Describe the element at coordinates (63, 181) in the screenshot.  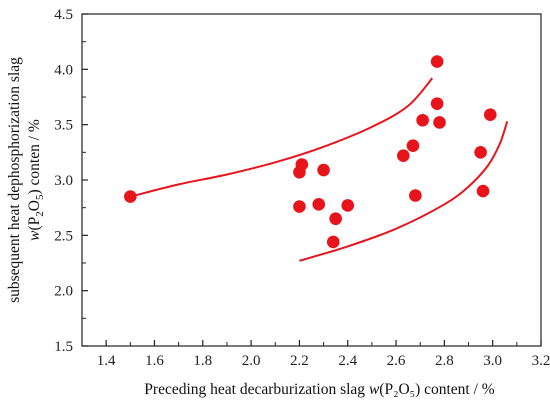
I see `y-tick-label: 3.0` at that location.